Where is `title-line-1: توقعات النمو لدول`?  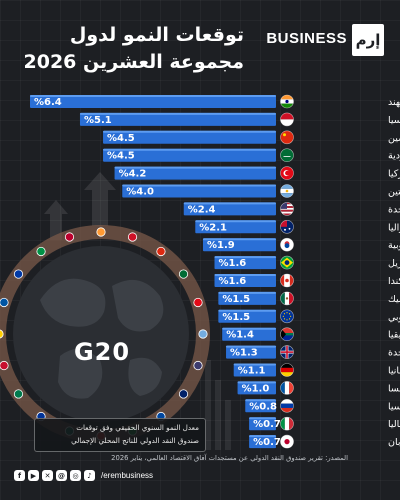 title-line-1: توقعات النمو لدول is located at coordinates (156, 35).